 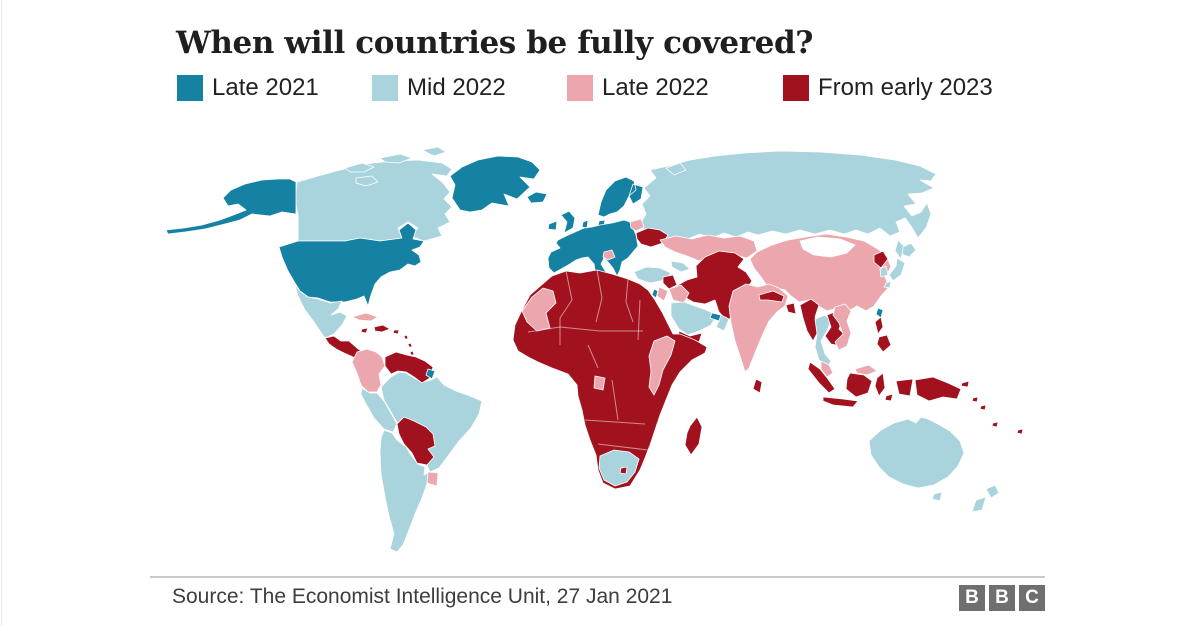 I want to click on map-region-belarus, so click(x=637, y=225).